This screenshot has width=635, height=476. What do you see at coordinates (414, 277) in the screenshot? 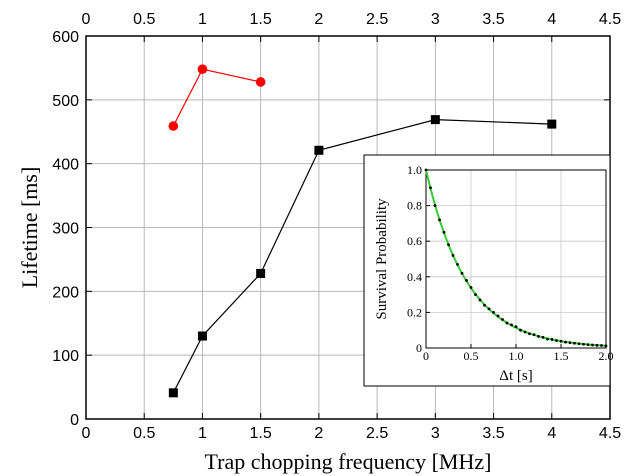
I see `inset-y-tick-label: 0.4` at bounding box center [414, 277].